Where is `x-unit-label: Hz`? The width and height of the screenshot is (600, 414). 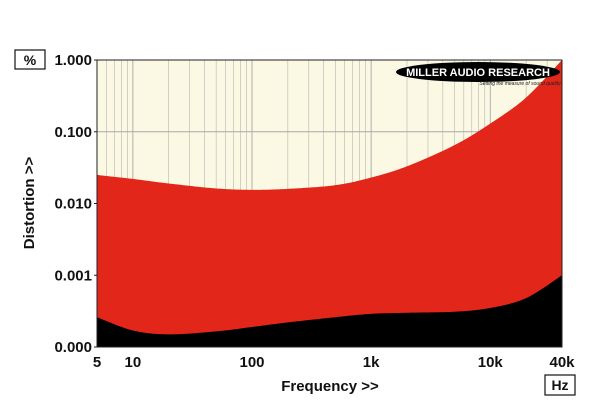 x-unit-label: Hz is located at coordinates (559, 385).